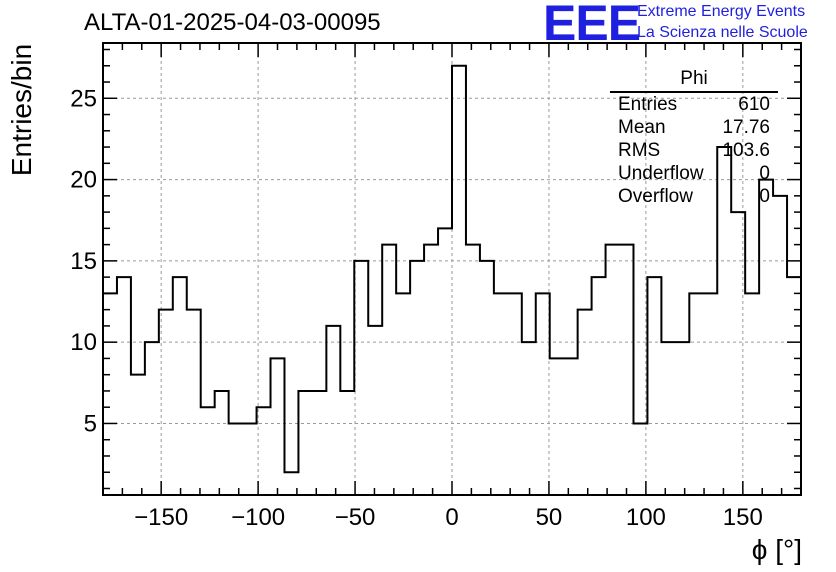 The height and width of the screenshot is (572, 836). I want to click on x-tick-label: 50, so click(549, 517).